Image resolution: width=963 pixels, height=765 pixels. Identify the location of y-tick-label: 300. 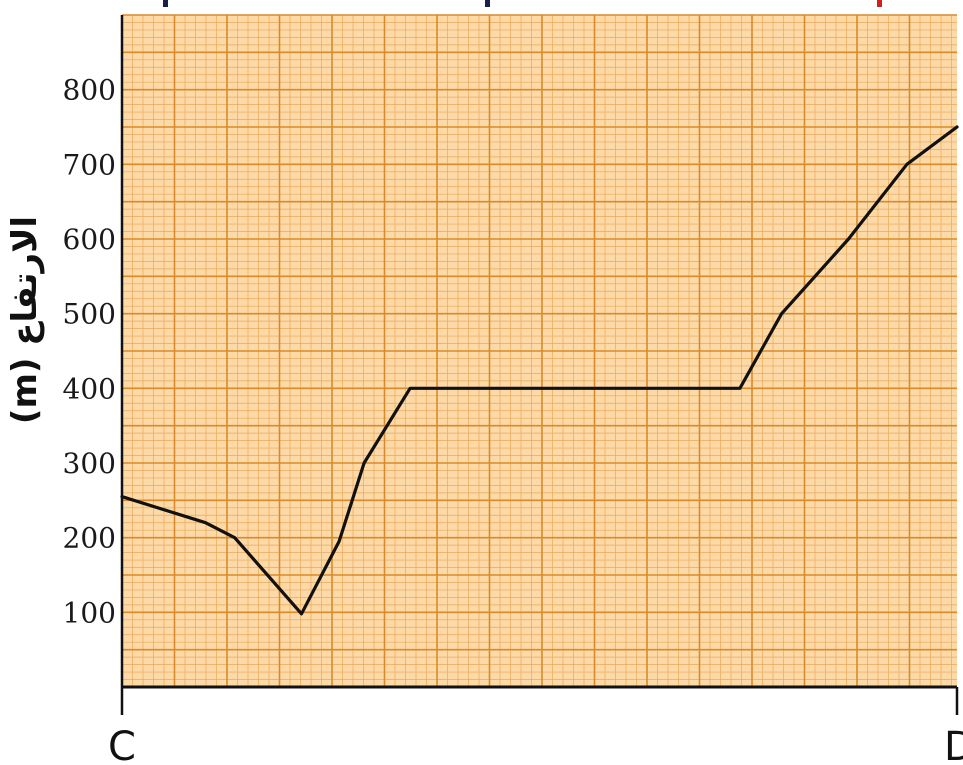
(89, 463).